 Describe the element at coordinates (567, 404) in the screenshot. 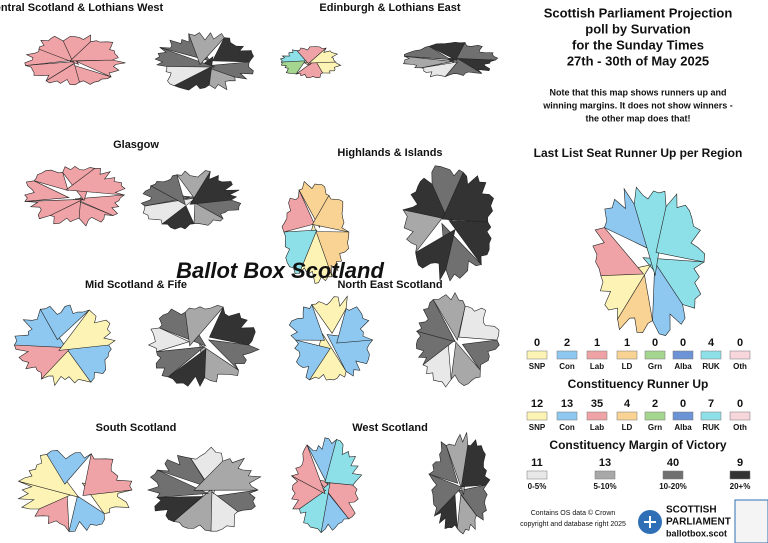

I see `party-count: 13` at that location.